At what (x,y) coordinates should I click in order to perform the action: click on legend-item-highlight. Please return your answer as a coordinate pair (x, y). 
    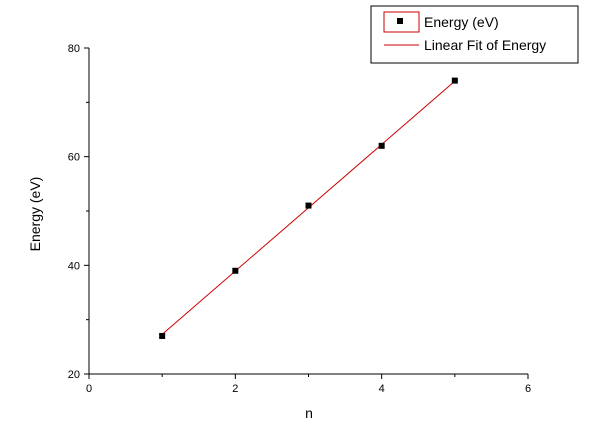
    Looking at the image, I should click on (401, 22).